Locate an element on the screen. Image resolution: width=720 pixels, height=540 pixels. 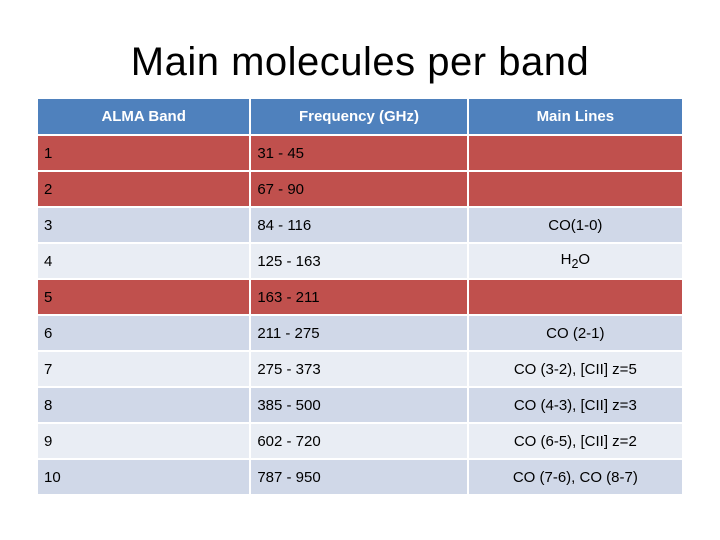
header-frequency: Frequency (GHz) is located at coordinates (359, 116).